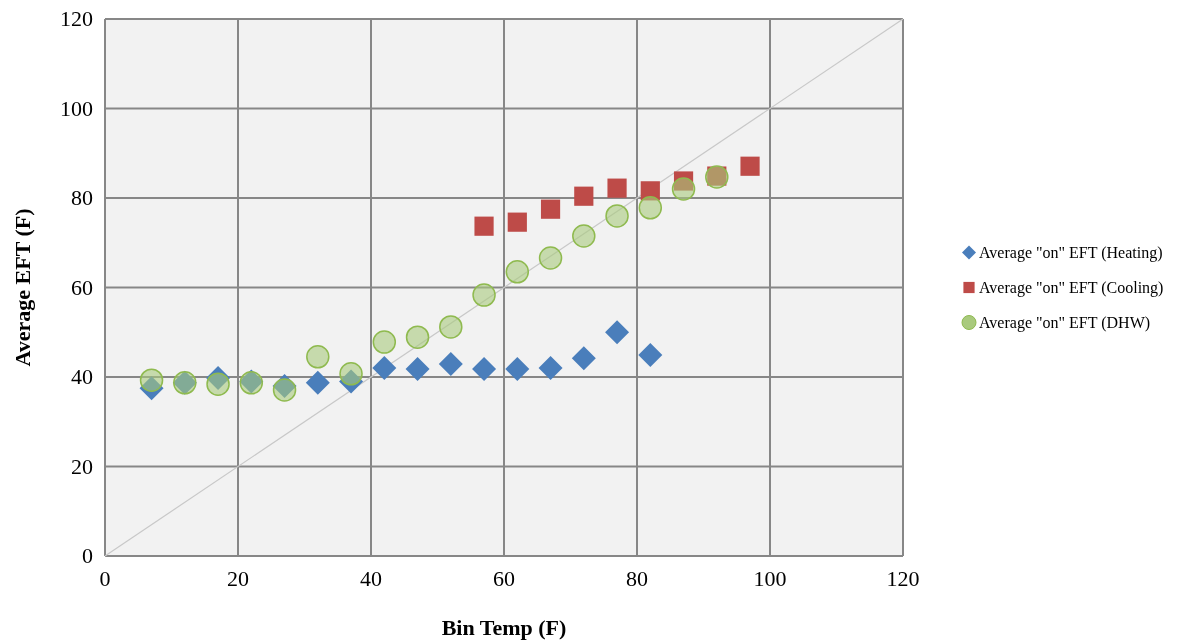  What do you see at coordinates (1071, 287) in the screenshot?
I see `legend-label: Average "on" EFT (Cooling)` at bounding box center [1071, 287].